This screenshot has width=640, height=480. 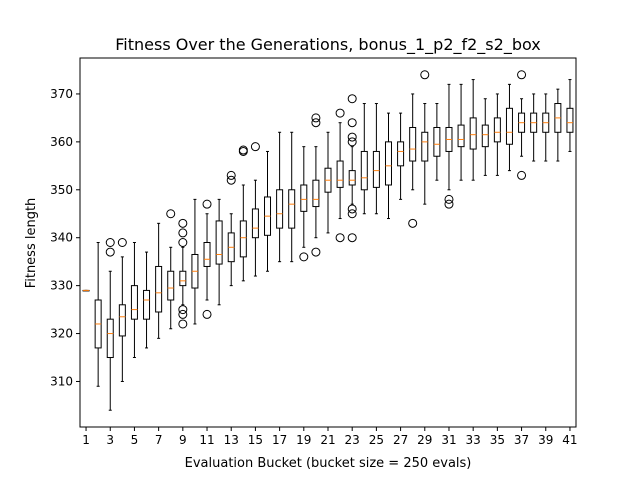 I want to click on x-tick-label: 27, so click(x=400, y=440).